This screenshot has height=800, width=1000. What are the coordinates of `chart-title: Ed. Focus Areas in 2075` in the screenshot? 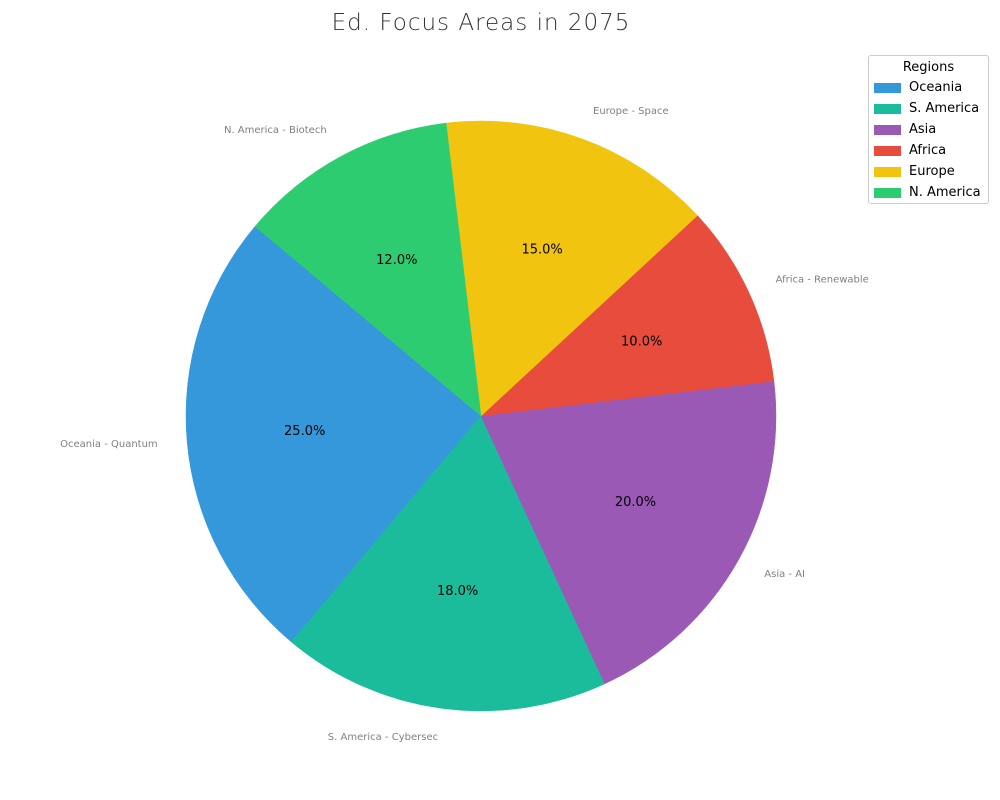 It's located at (481, 23).